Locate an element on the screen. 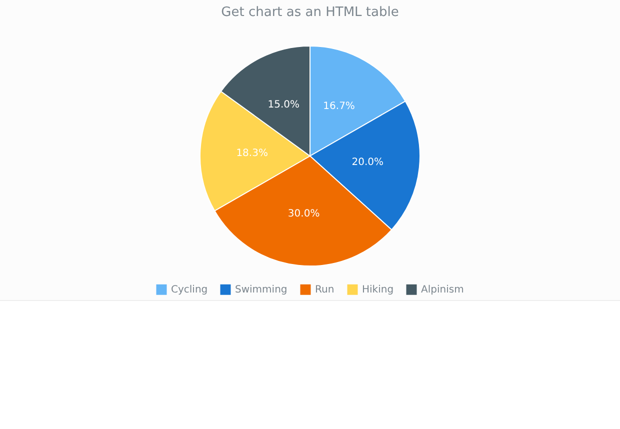 The height and width of the screenshot is (429, 620). chart-title: Get chart as an HTML table is located at coordinates (310, 12).